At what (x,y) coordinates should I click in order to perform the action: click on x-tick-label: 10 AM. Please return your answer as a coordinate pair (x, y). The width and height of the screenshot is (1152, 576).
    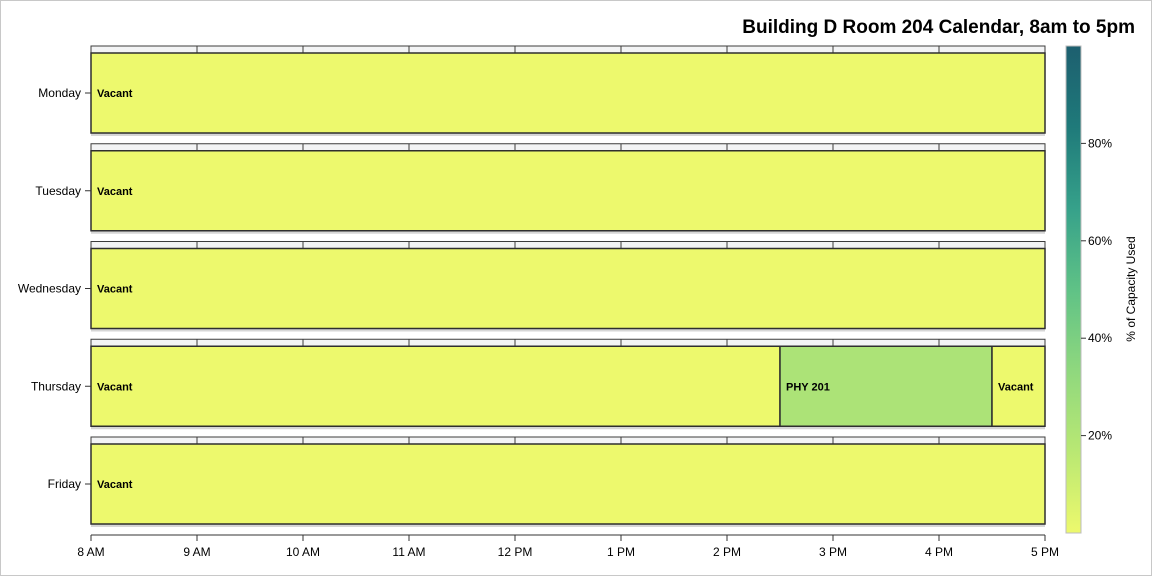
    Looking at the image, I should click on (303, 552).